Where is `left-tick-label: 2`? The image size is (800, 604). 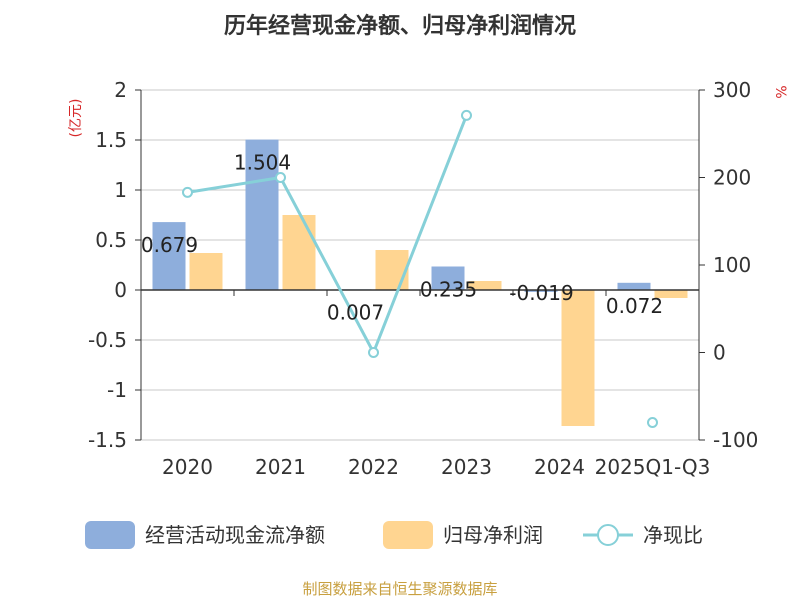
left-tick-label: 2 is located at coordinates (120, 90).